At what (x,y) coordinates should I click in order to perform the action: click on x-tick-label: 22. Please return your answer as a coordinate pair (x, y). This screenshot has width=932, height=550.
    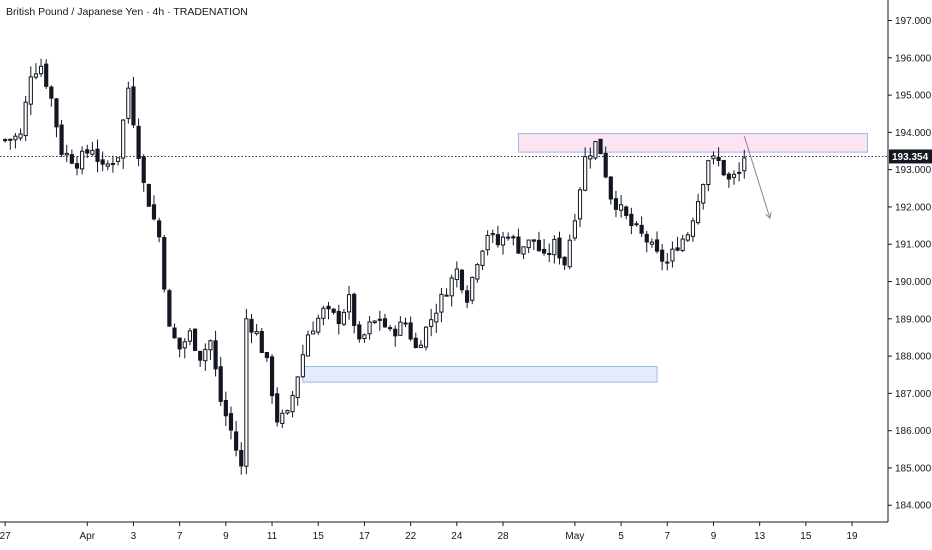
    Looking at the image, I should click on (411, 536).